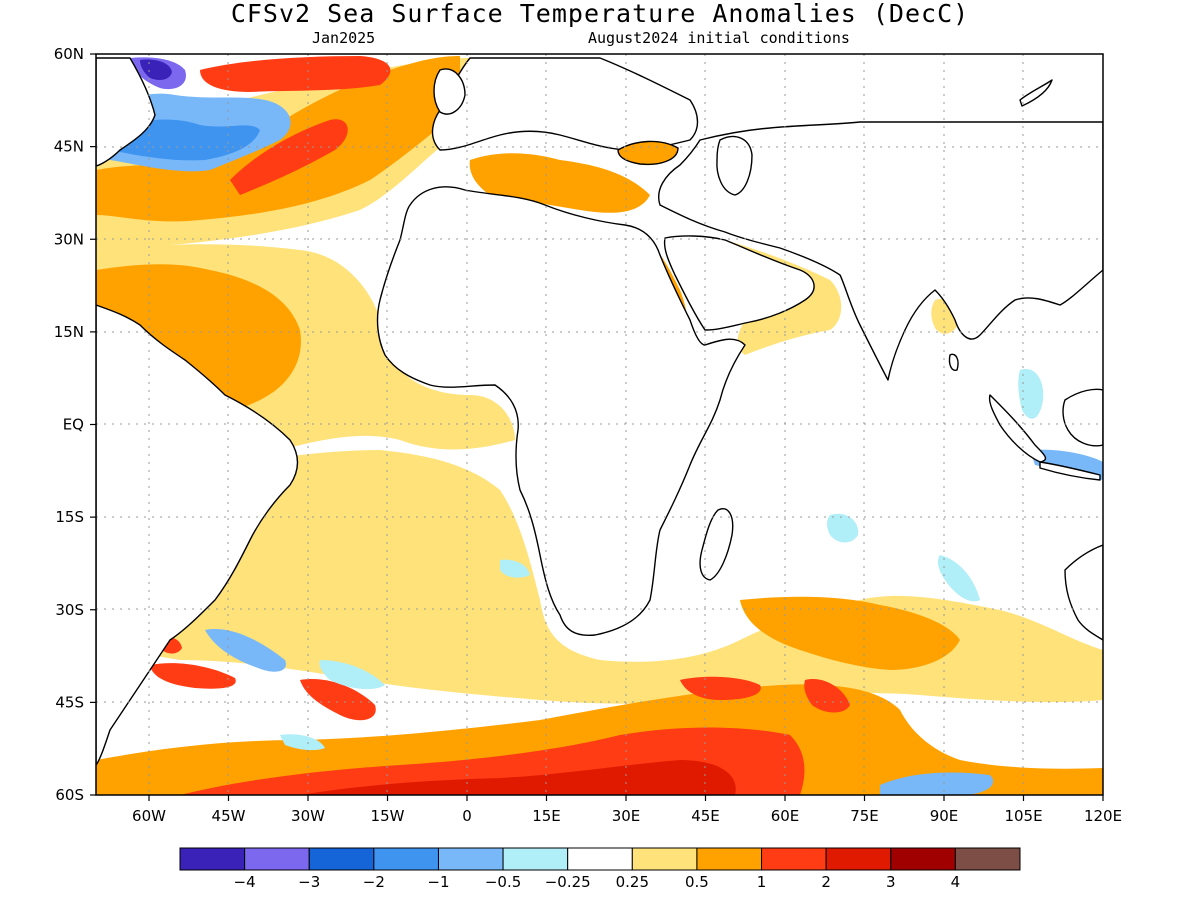 The height and width of the screenshot is (900, 1200). Describe the element at coordinates (229, 816) in the screenshot. I see `lon-label: 45W` at that location.